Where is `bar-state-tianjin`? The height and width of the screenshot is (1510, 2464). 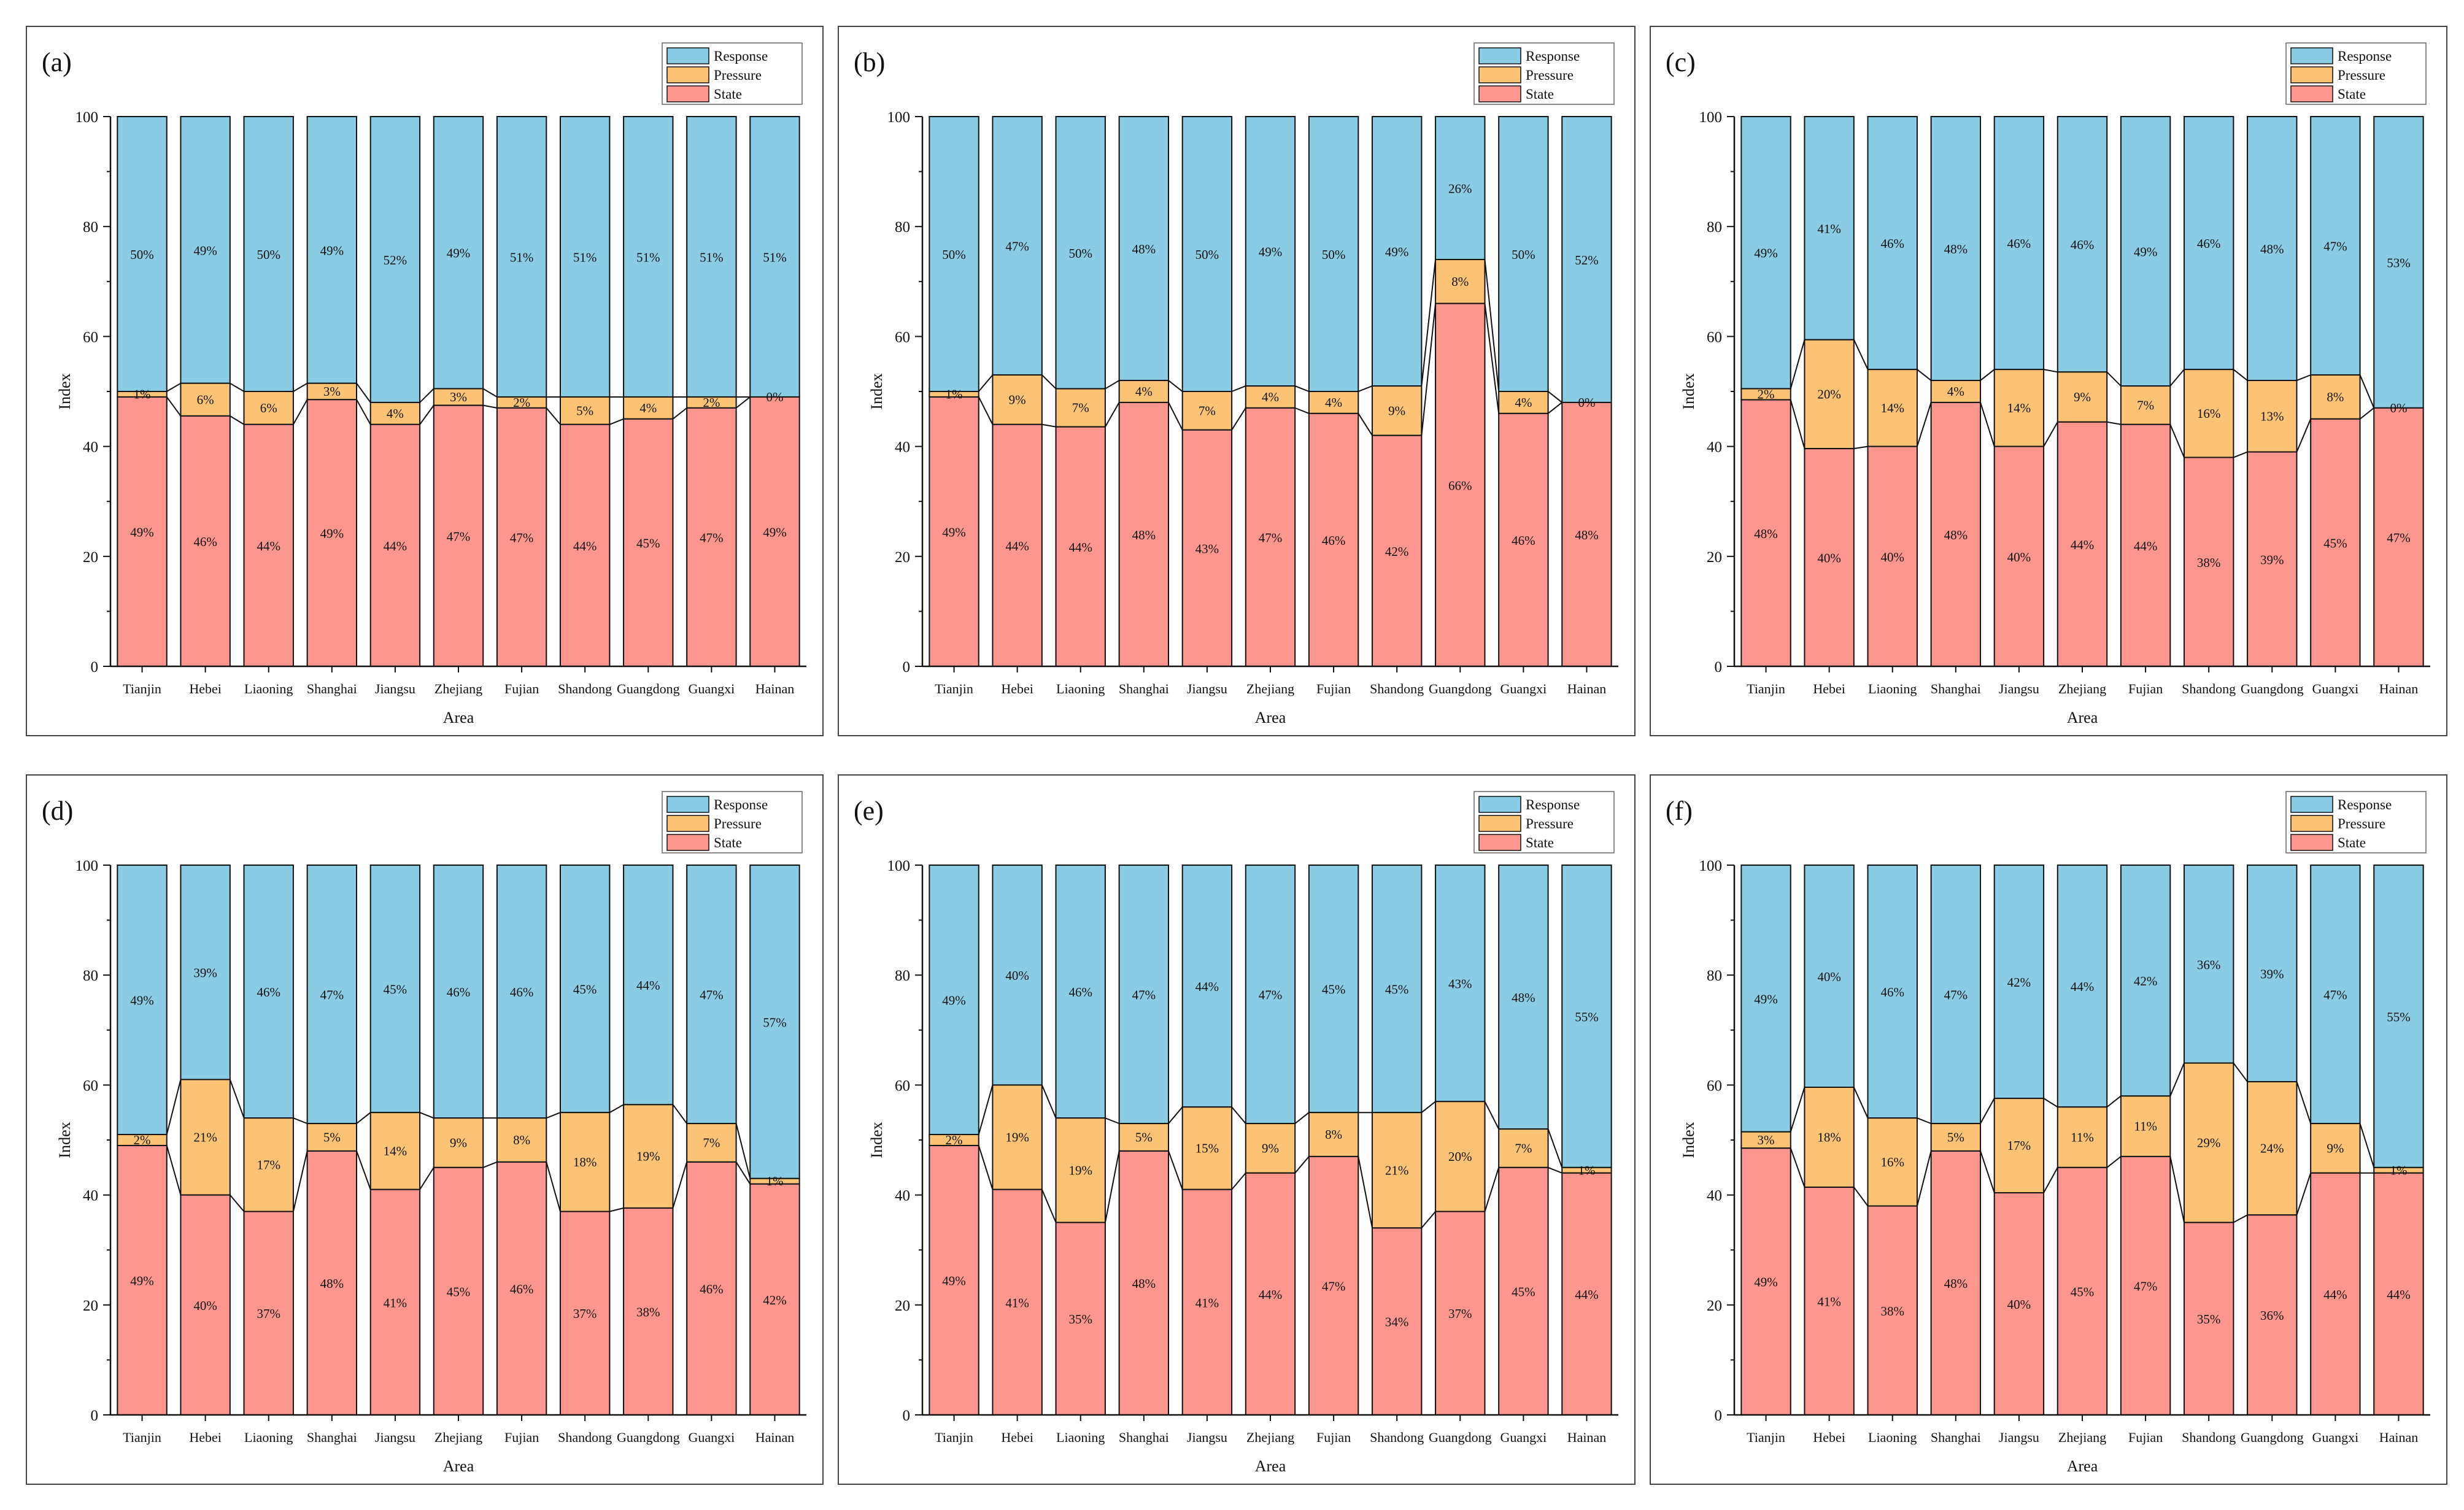 bar-state-tianjin is located at coordinates (954, 1280).